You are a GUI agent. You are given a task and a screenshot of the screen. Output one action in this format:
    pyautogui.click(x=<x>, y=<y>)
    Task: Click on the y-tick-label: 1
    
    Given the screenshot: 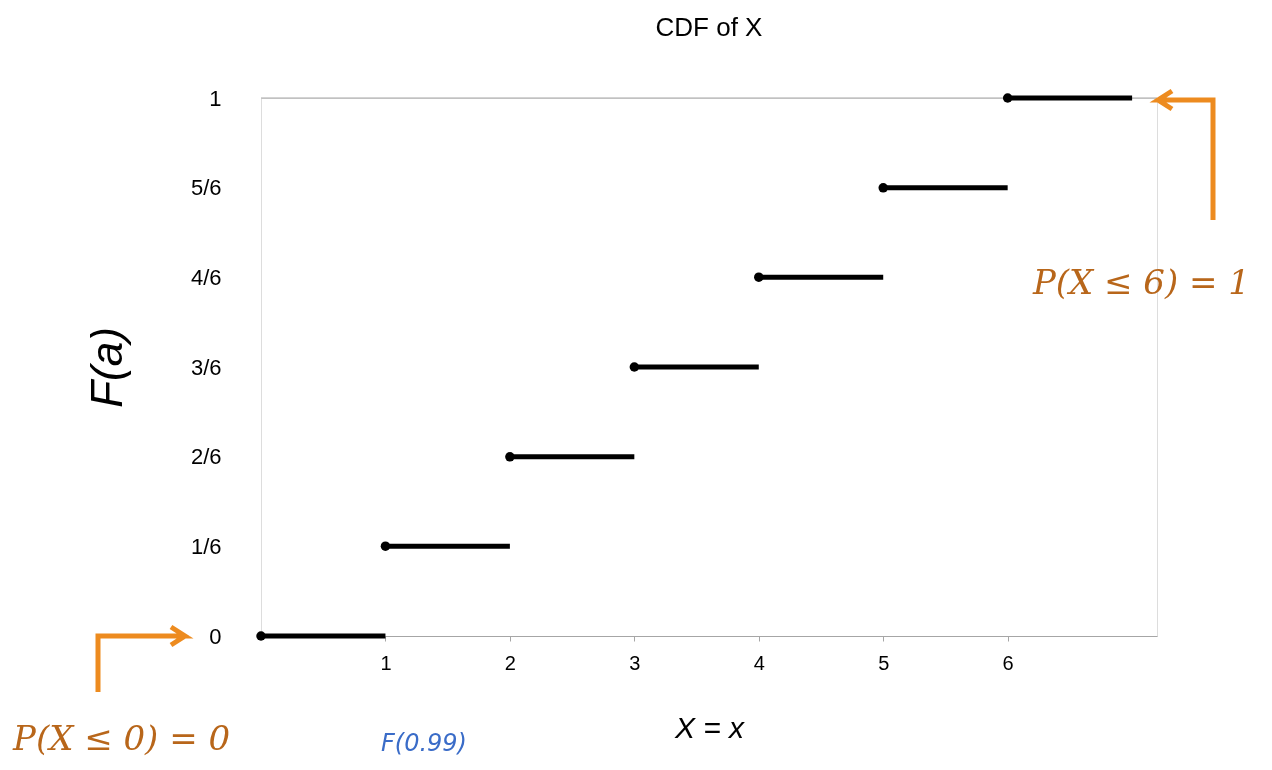 What is the action you would take?
    pyautogui.click(x=215, y=98)
    